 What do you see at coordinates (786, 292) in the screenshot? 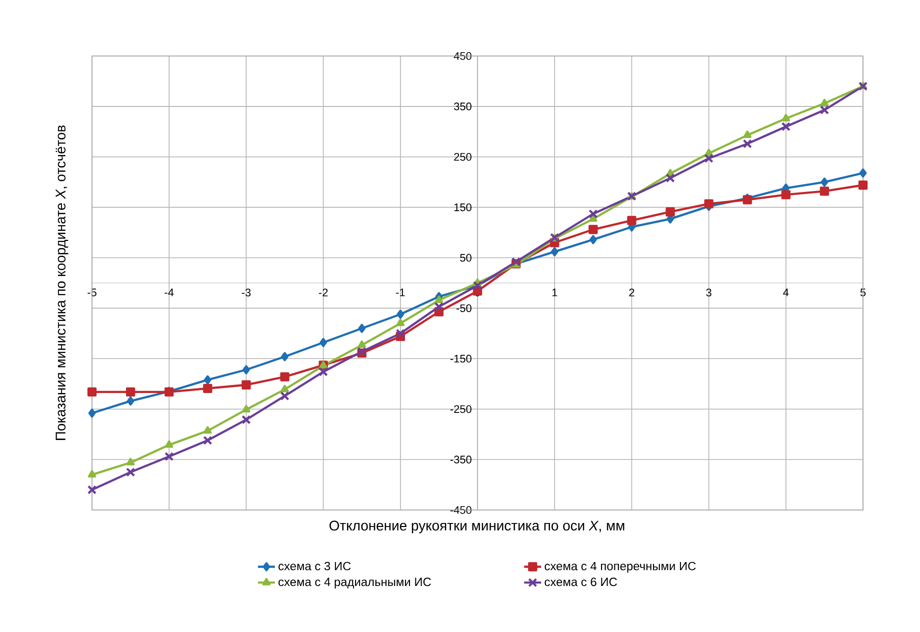
I see `x-tick-label: 4` at bounding box center [786, 292].